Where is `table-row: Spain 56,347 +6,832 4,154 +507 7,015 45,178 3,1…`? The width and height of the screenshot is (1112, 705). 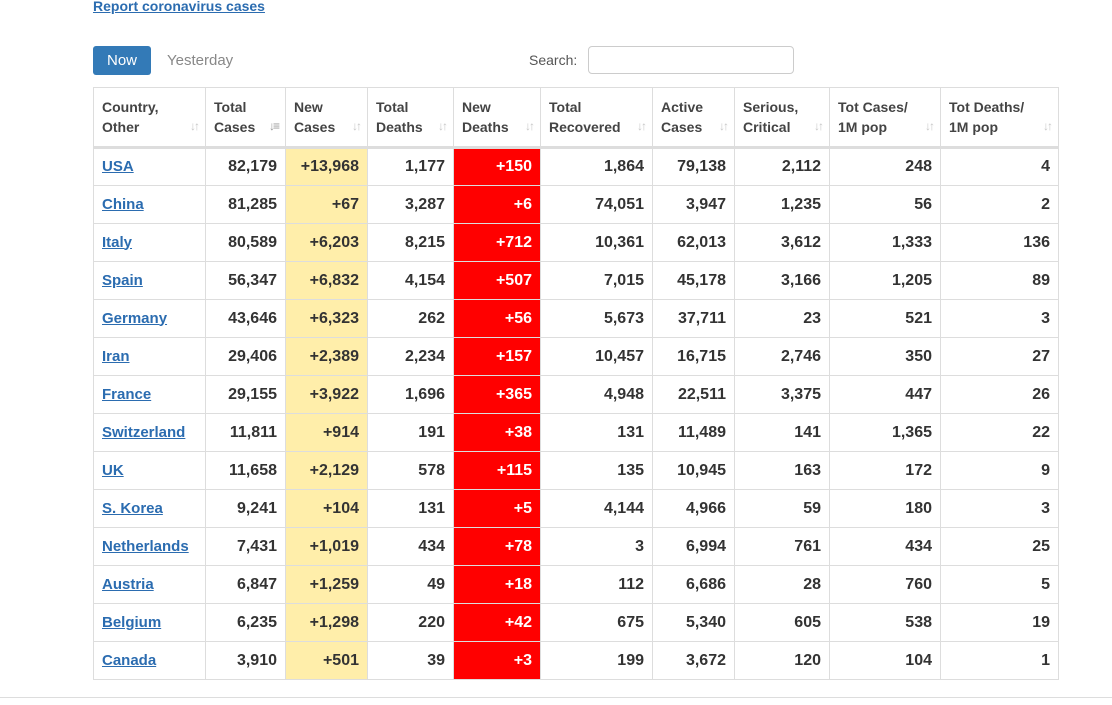 table-row: Spain 56,347 +6,832 4,154 +507 7,015 45,178 3,1… is located at coordinates (576, 280).